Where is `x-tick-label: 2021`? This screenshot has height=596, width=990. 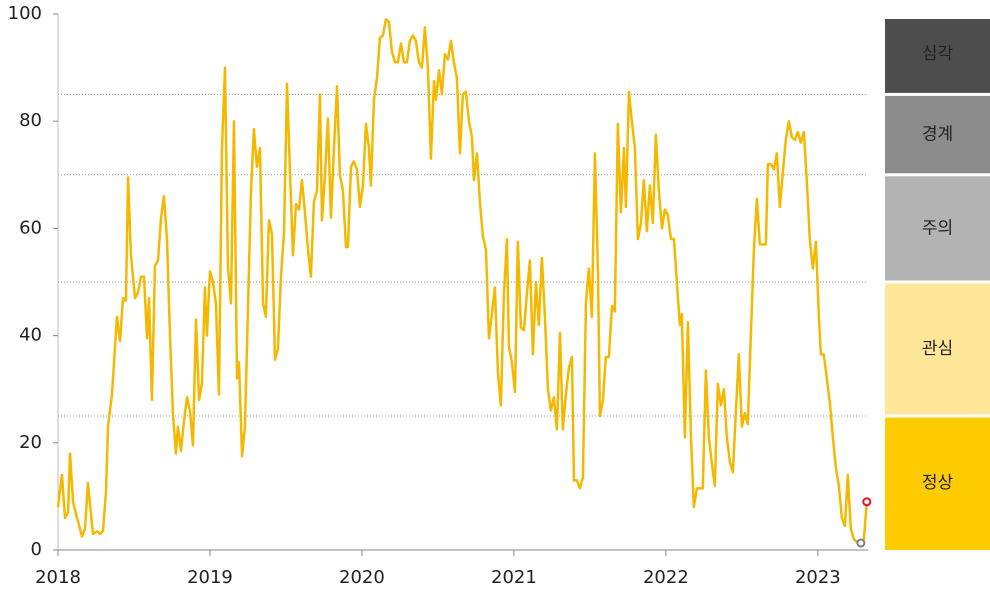 x-tick-label: 2021 is located at coordinates (514, 577).